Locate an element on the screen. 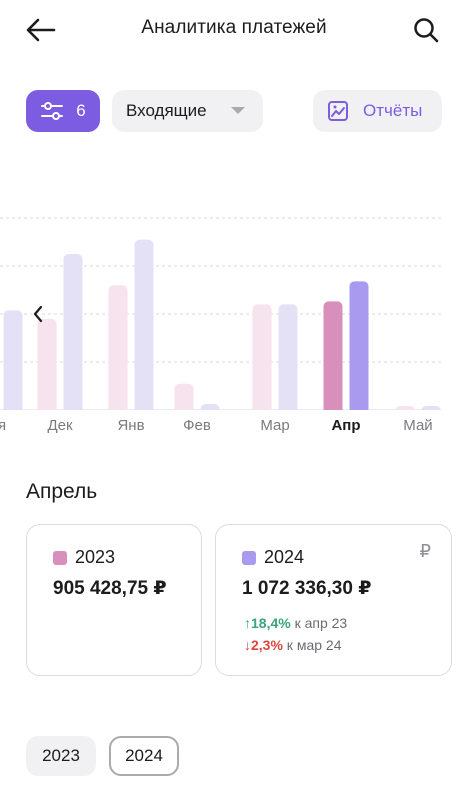 This screenshot has height=800, width=468. change-down-text: к мар 24 is located at coordinates (312, 645).